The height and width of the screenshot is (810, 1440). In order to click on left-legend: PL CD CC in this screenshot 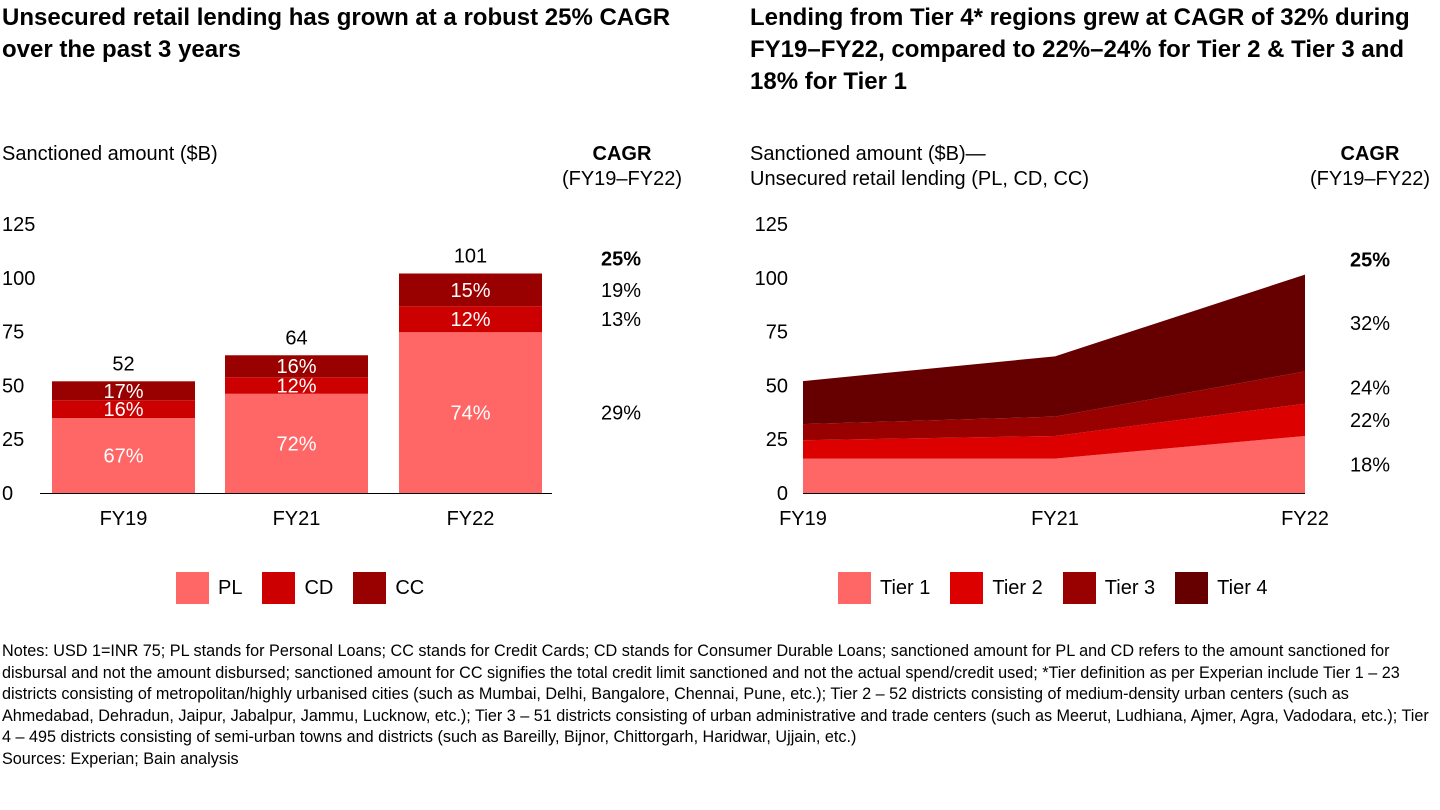, I will do `click(310, 588)`.